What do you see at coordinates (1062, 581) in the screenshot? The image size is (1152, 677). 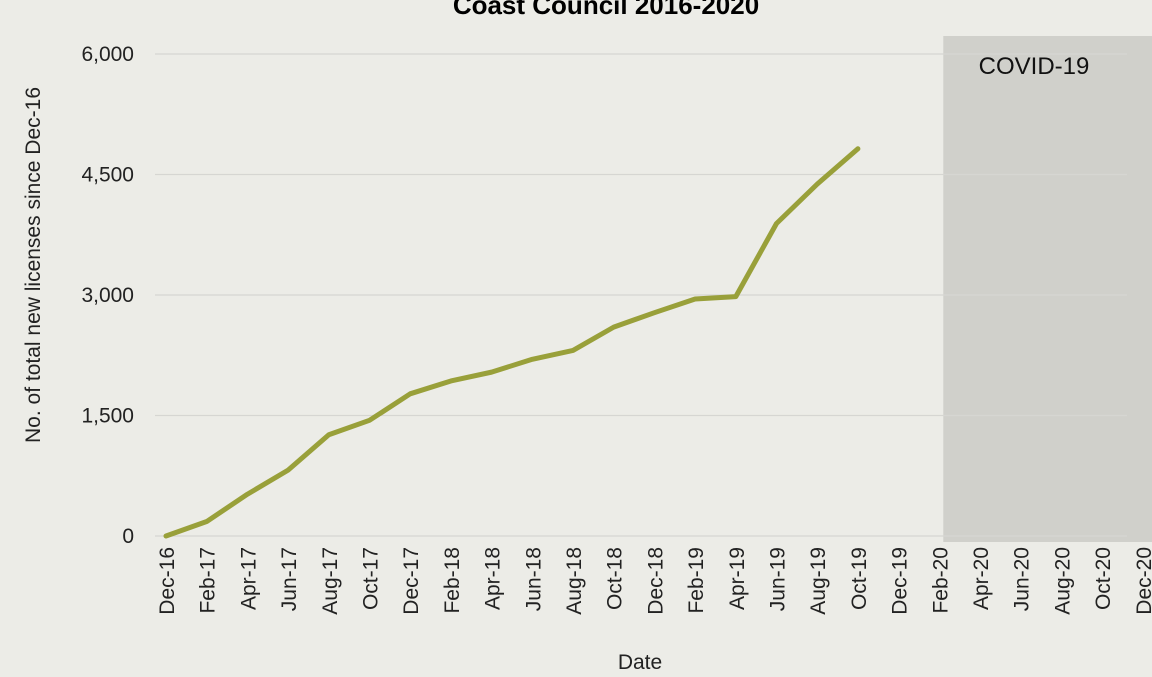 I see `x-tick-label: Aug-20` at bounding box center [1062, 581].